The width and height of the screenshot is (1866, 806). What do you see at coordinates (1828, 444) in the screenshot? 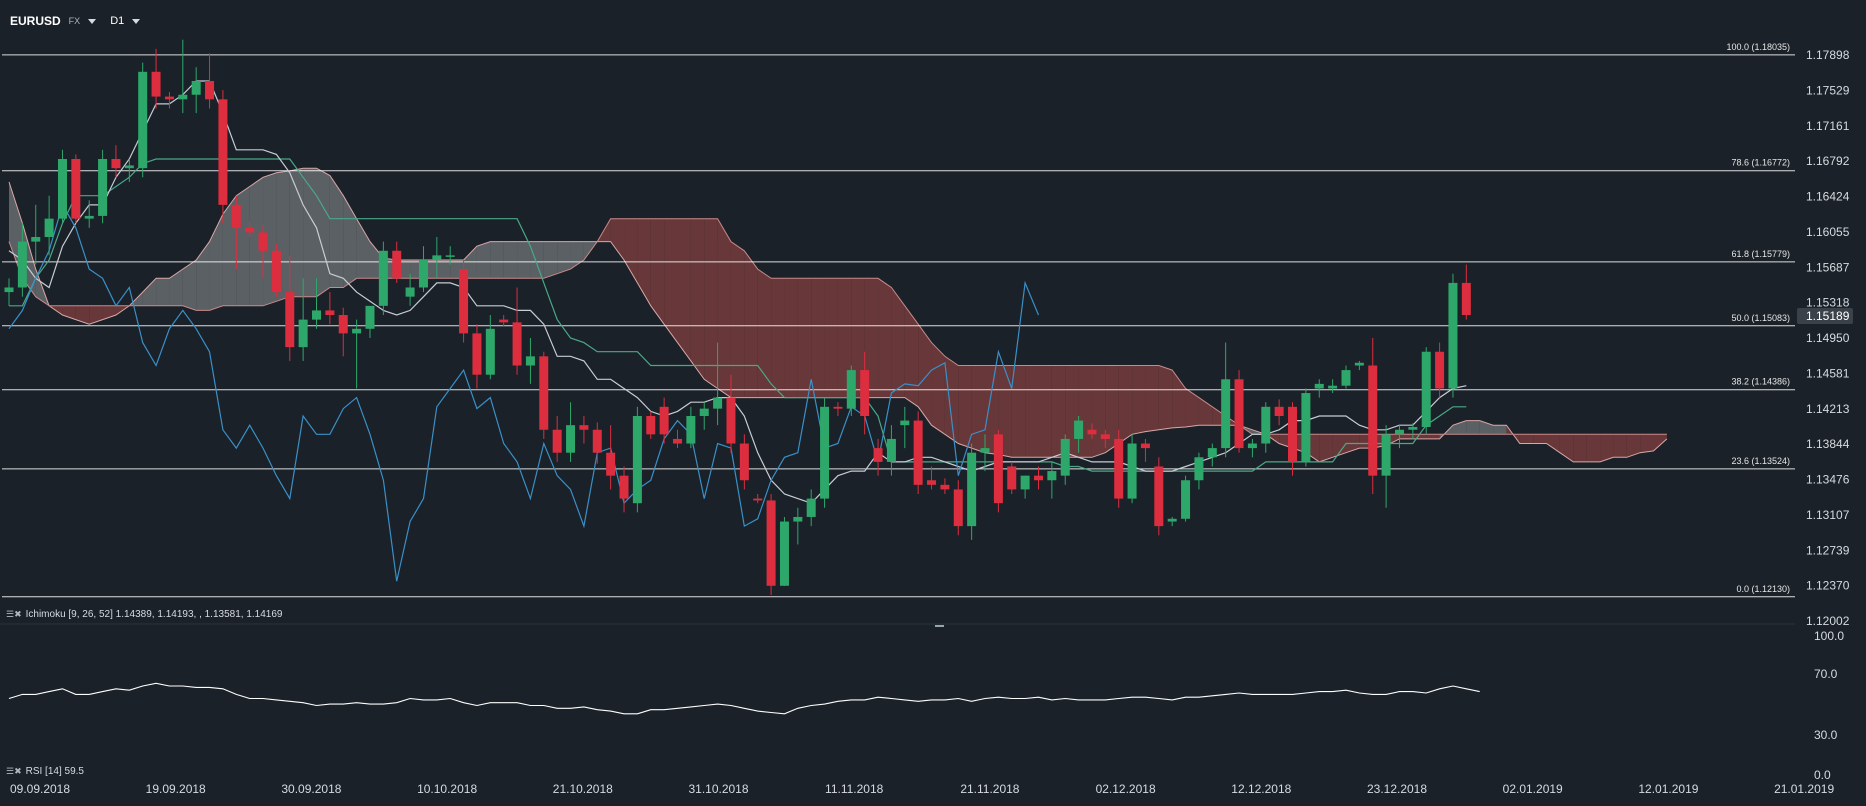
I see `price-tick-label: 1.13844` at bounding box center [1828, 444].